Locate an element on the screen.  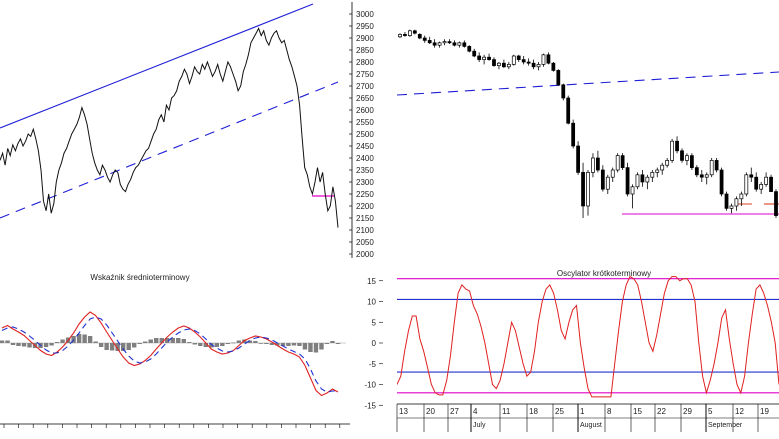
price-scale-tick-label: 2850 is located at coordinates (365, 50).